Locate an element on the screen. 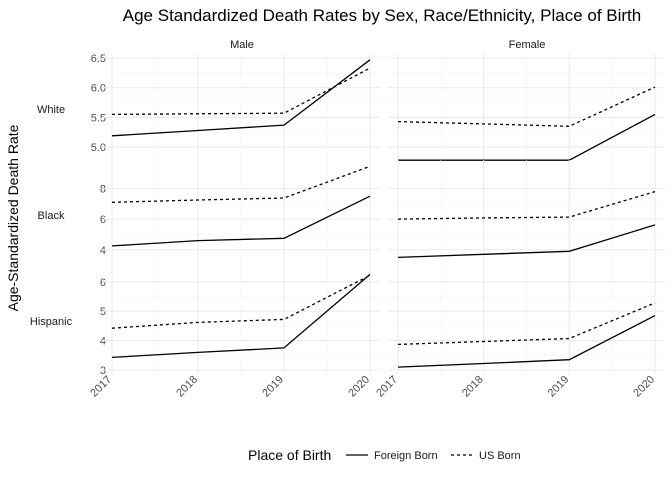  panel-black-female is located at coordinates (526, 213).